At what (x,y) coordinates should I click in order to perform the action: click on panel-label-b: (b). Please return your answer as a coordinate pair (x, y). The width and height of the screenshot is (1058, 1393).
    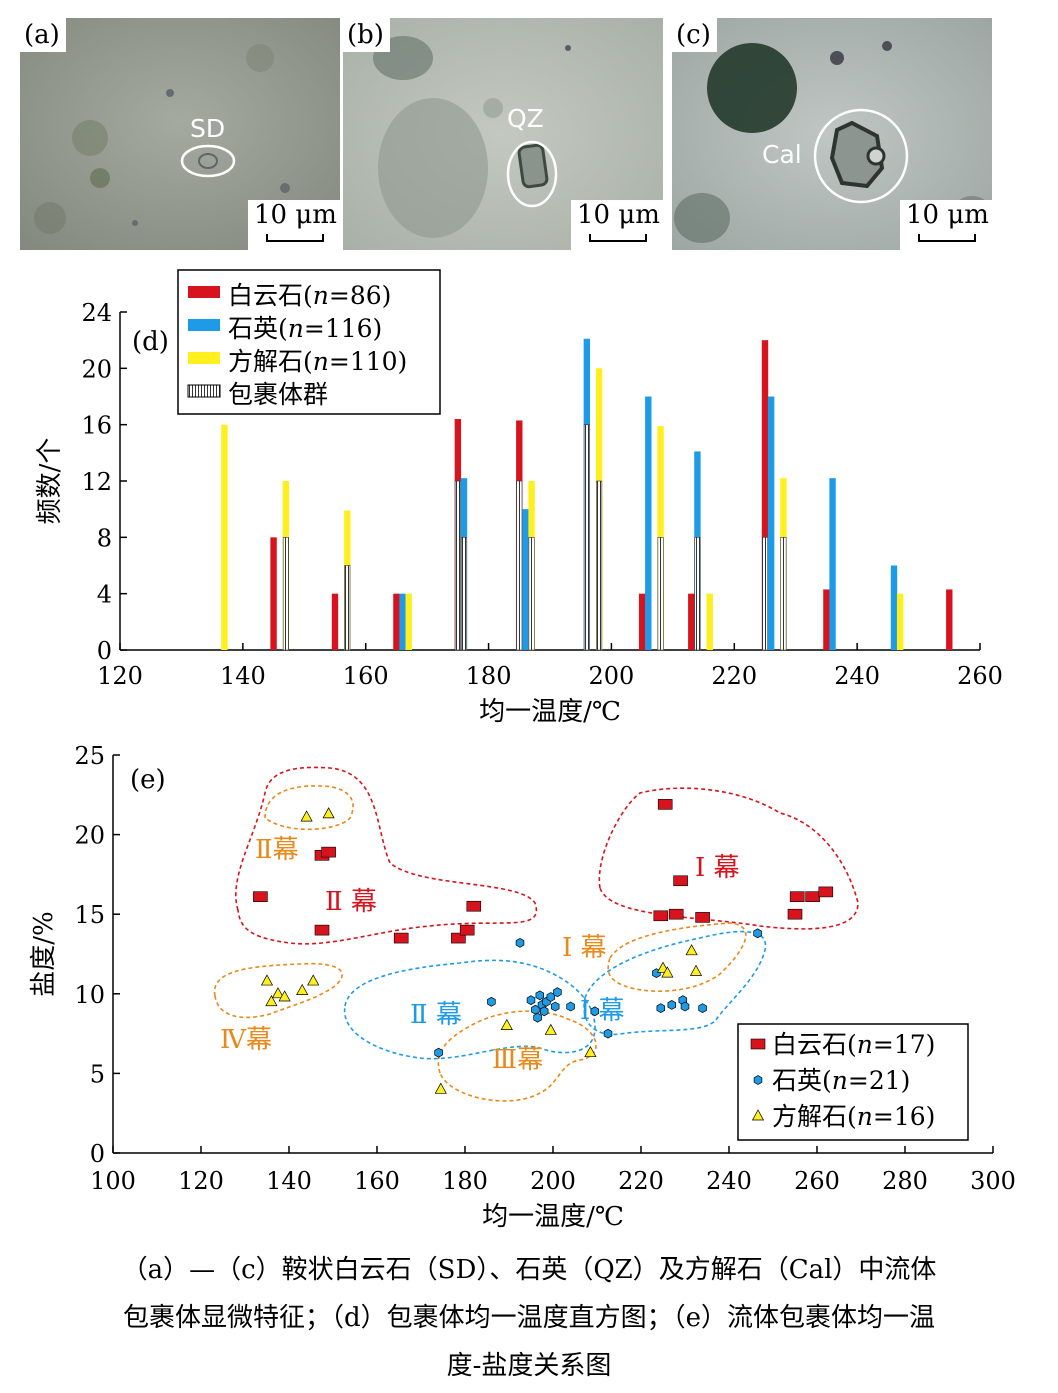
    Looking at the image, I should click on (366, 35).